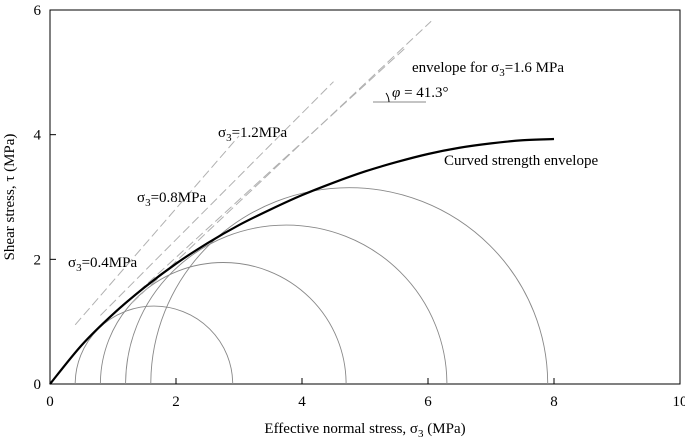  I want to click on y-tick-label: 2, so click(38, 260).